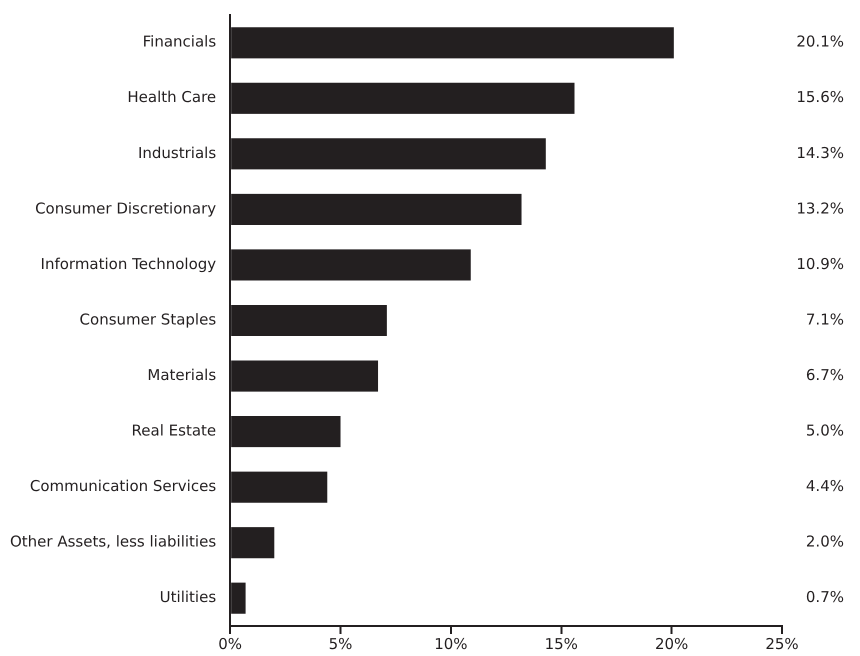  I want to click on data-label: 13.2%, so click(820, 208).